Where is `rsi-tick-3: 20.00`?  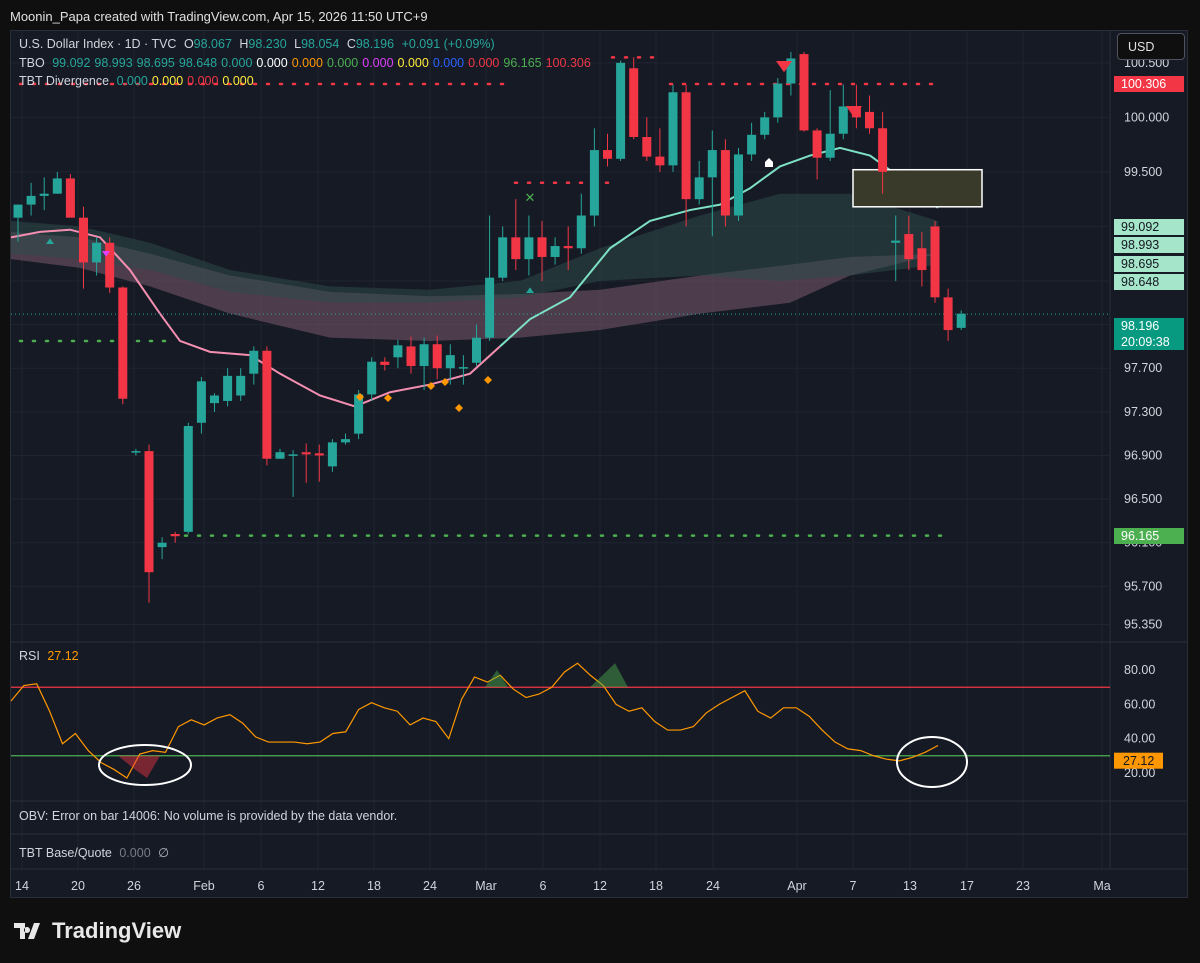
rsi-tick-3: 20.00 is located at coordinates (1139, 773).